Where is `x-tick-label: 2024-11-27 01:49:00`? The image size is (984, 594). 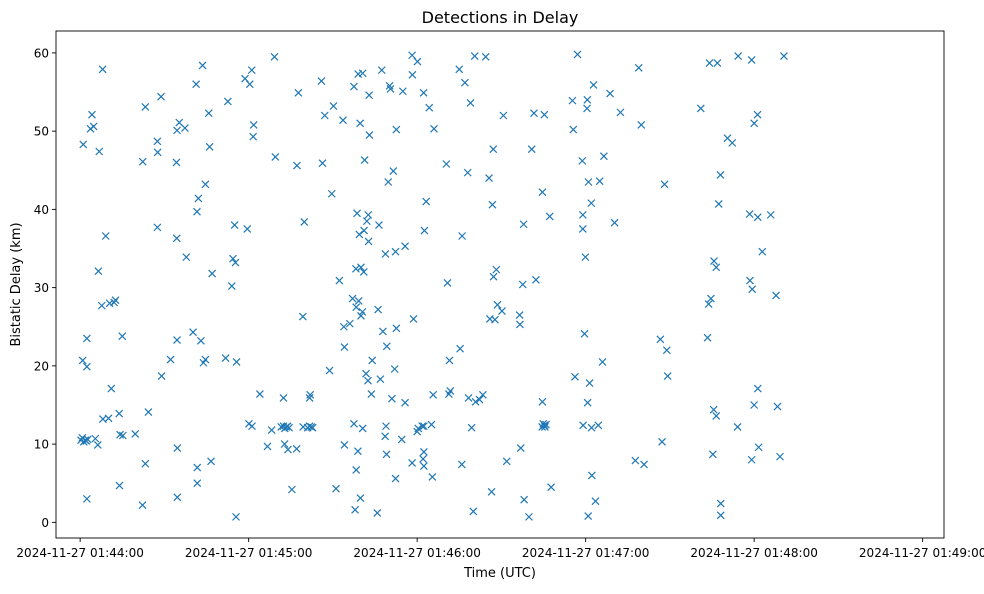
x-tick-label: 2024-11-27 01:49:00 is located at coordinates (921, 553).